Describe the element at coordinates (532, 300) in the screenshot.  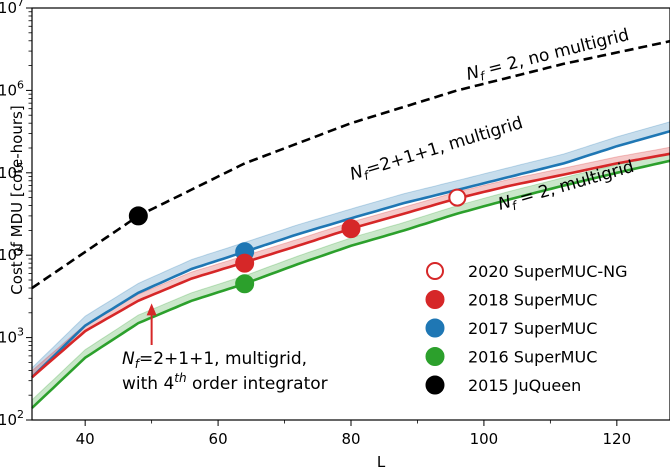
I see `legend-label-1: 2018 SuperMUC` at that location.